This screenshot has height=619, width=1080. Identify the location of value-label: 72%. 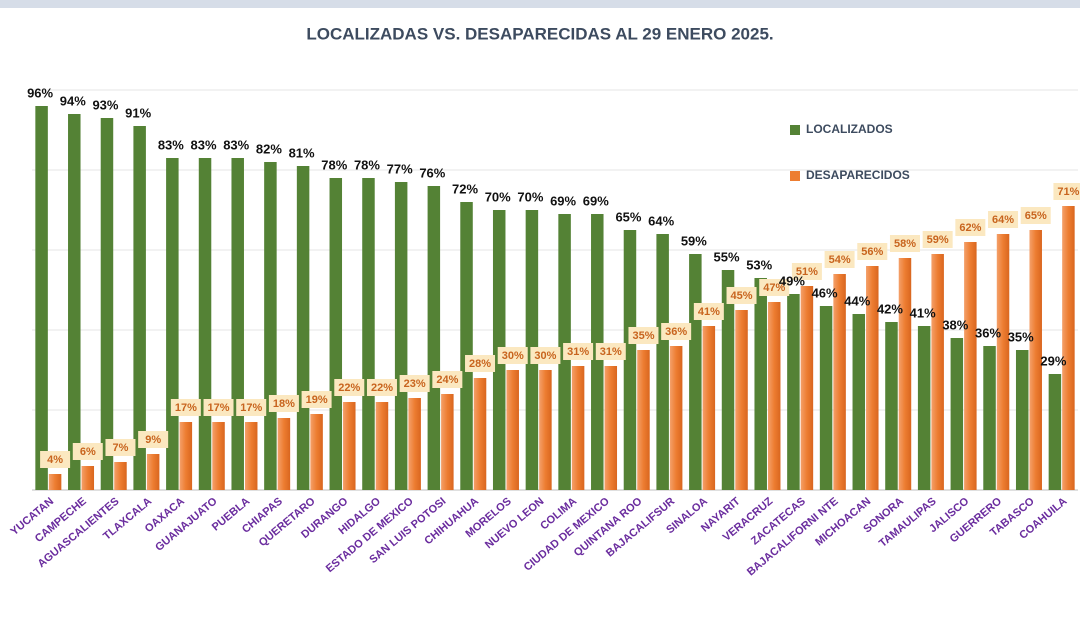
(465, 188).